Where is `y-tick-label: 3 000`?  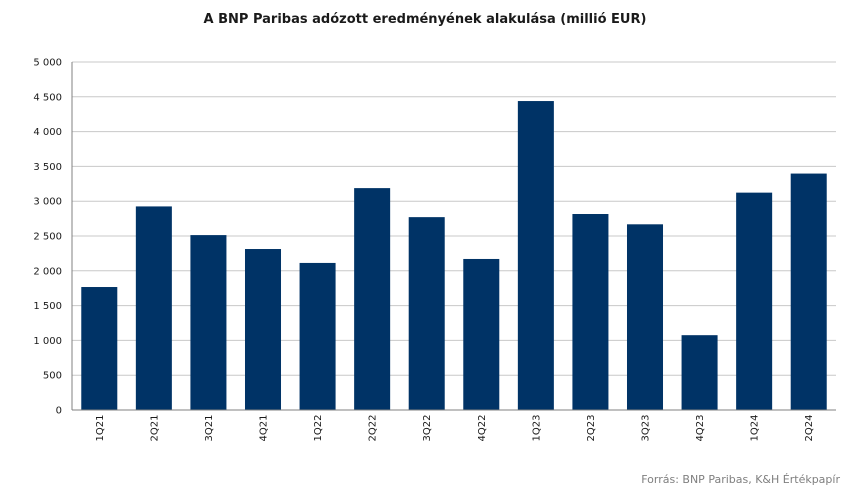
y-tick-label: 3 000 is located at coordinates (47, 202).